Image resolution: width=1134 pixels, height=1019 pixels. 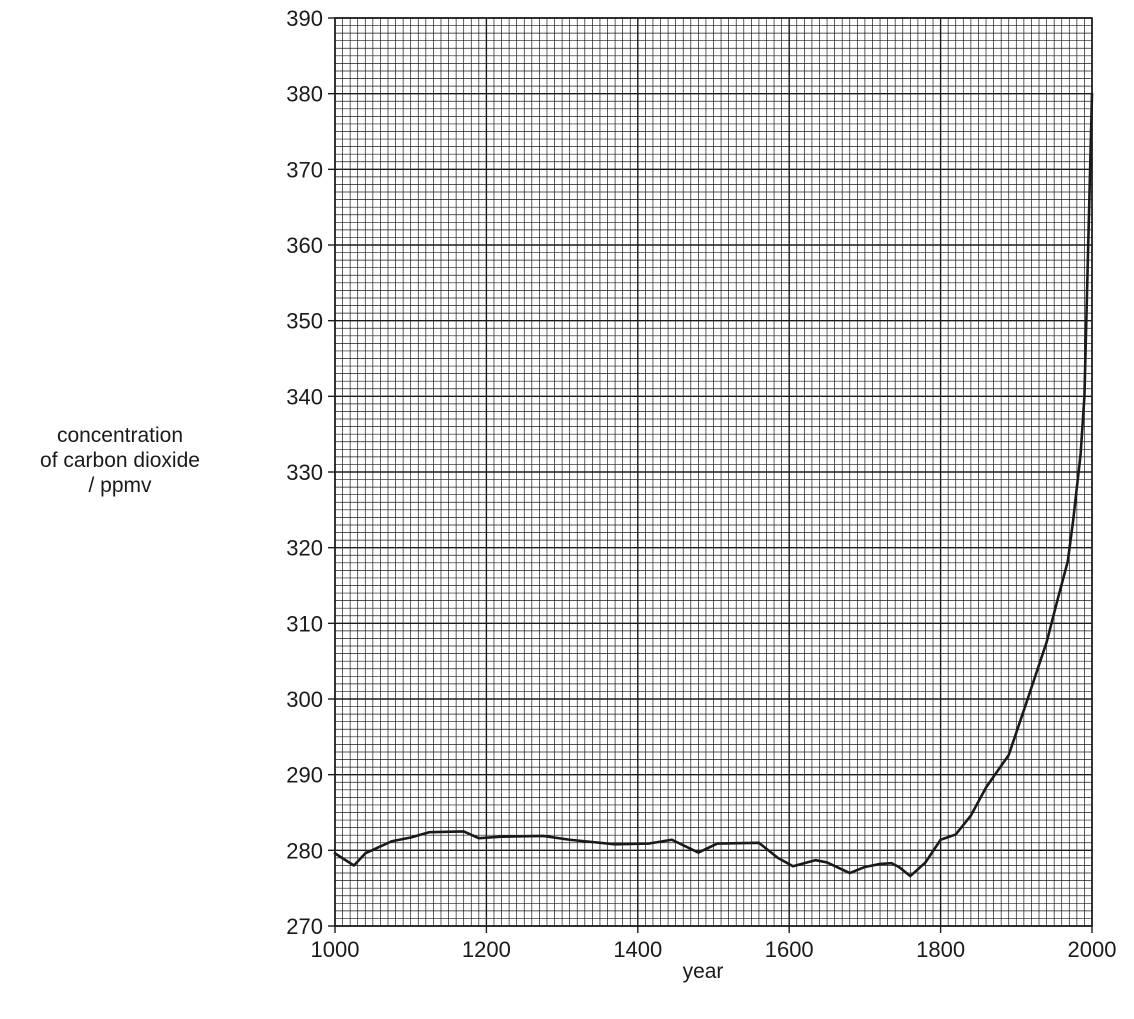 I want to click on y-tick-label: 310, so click(x=304, y=623).